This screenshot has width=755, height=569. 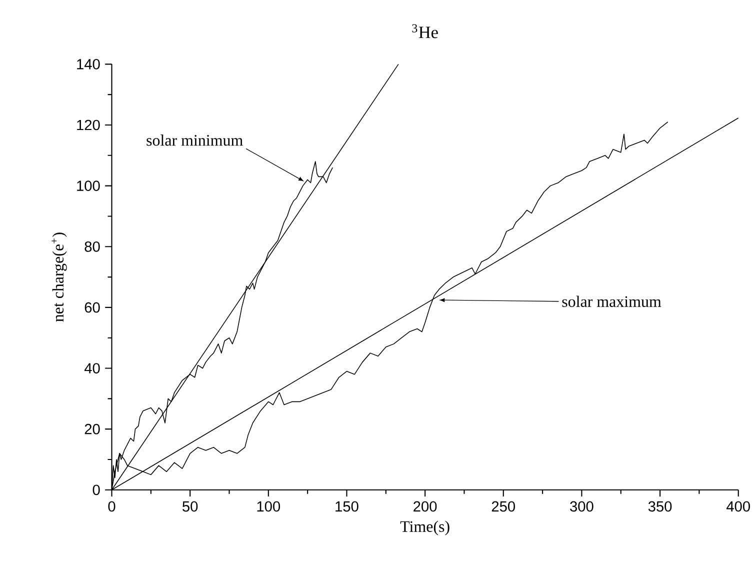 What do you see at coordinates (112, 506) in the screenshot?
I see `x-tick-label: 0` at bounding box center [112, 506].